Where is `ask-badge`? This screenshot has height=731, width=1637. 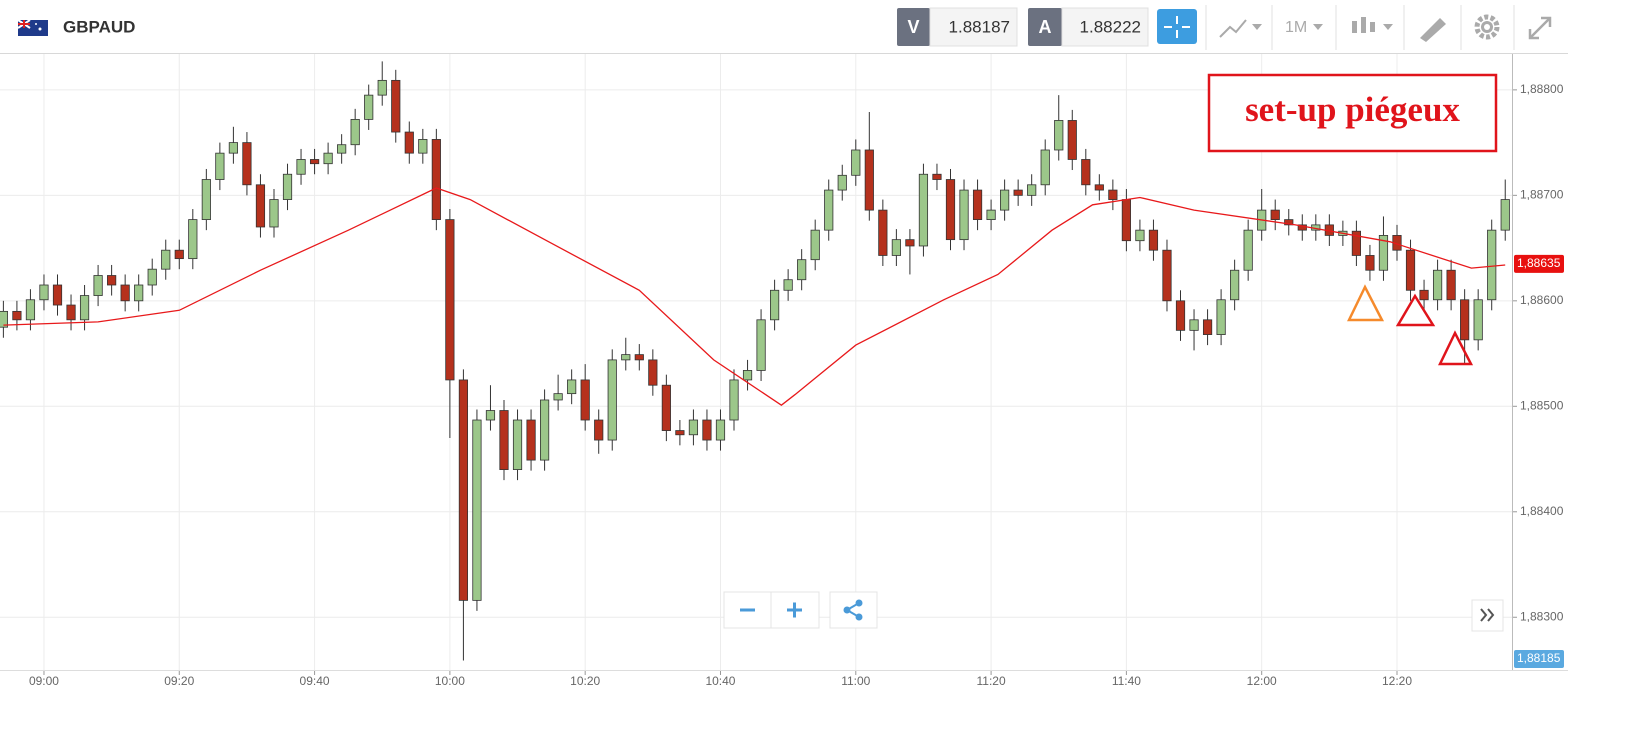
ask-badge is located at coordinates (1045, 27).